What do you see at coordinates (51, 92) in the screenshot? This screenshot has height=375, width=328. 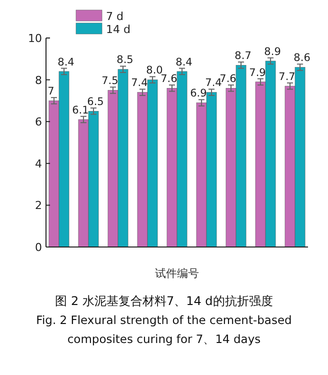 I see `data-label: 7` at bounding box center [51, 92].